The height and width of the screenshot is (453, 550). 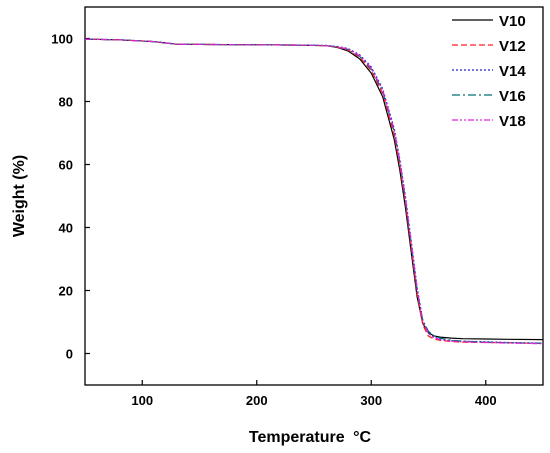 What do you see at coordinates (66, 291) in the screenshot?
I see `y-tick-label: 20` at bounding box center [66, 291].